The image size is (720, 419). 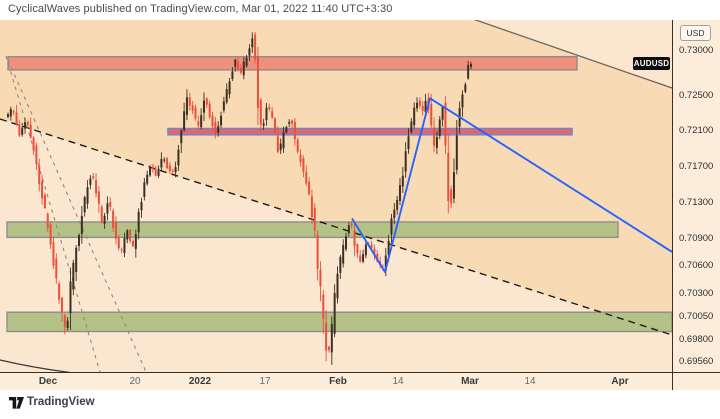 What do you see at coordinates (696, 316) in the screenshot?
I see `price-tick-label: 0.70050` at bounding box center [696, 316].